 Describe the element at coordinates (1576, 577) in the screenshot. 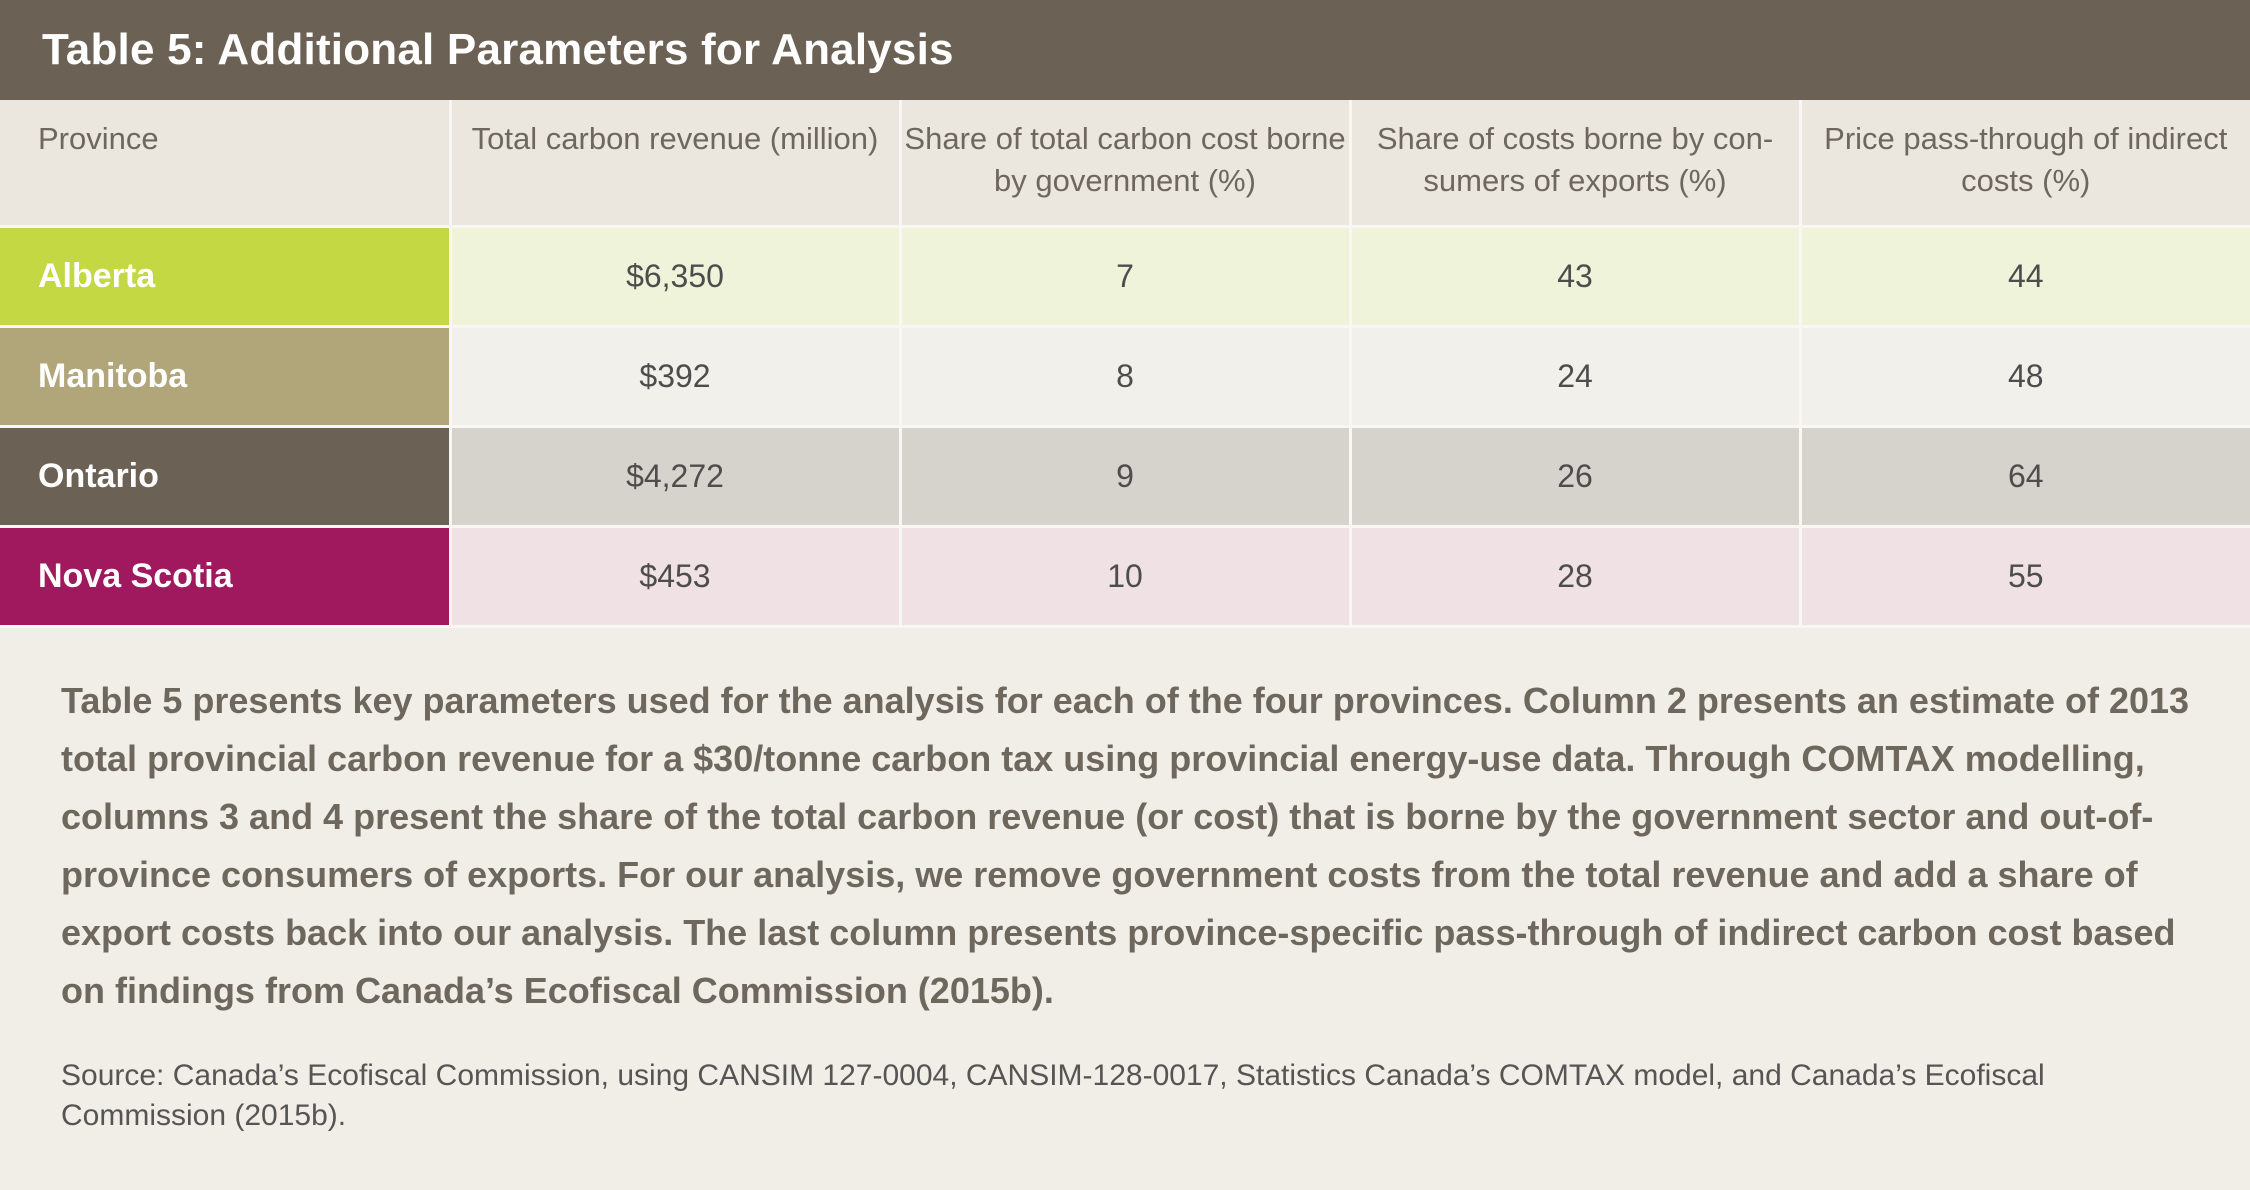

I see `export-share-cell: 28` at that location.